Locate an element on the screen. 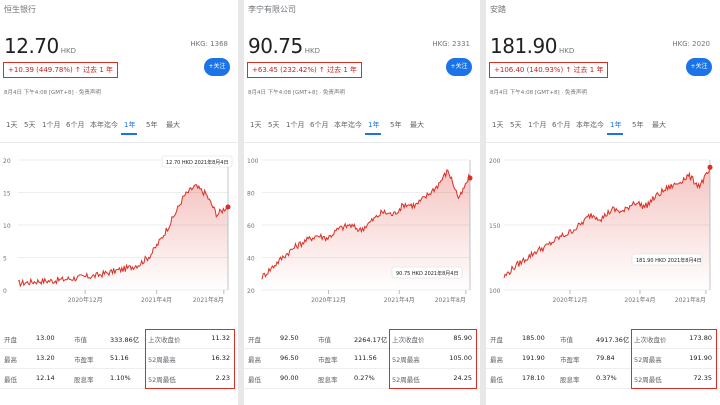 This screenshot has height=405, width=720. stat-value: 0.37% is located at coordinates (606, 378).